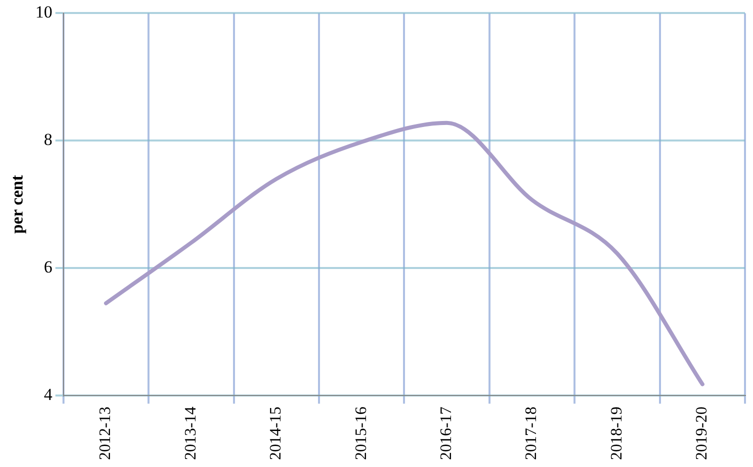  Describe the element at coordinates (48, 140) in the screenshot. I see `y-tick-label: 8` at that location.